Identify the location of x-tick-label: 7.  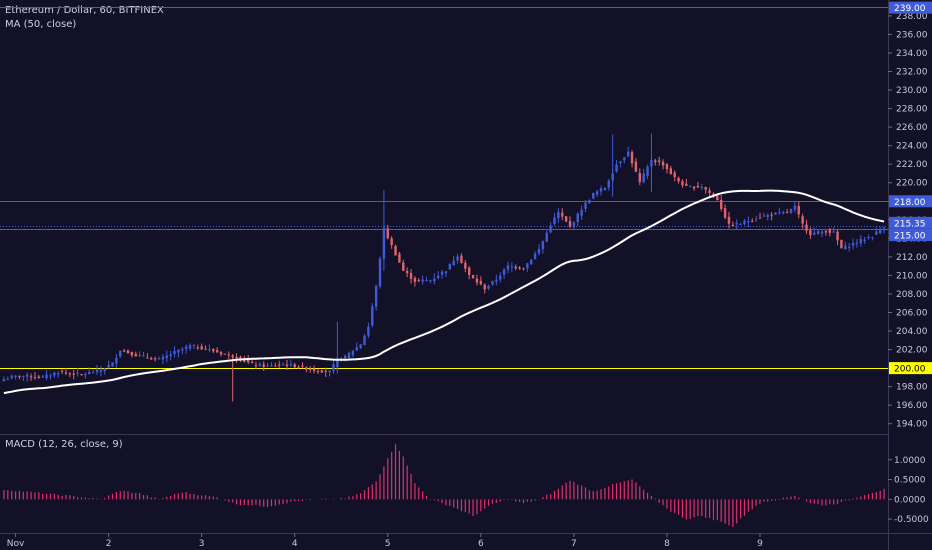
(574, 544).